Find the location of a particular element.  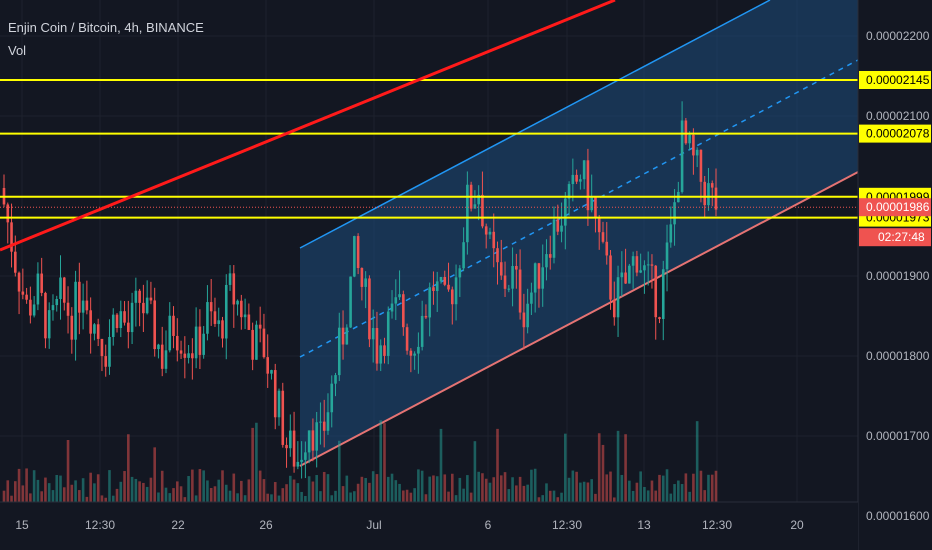

price-tick-label: 0.00001600 is located at coordinates (898, 516).